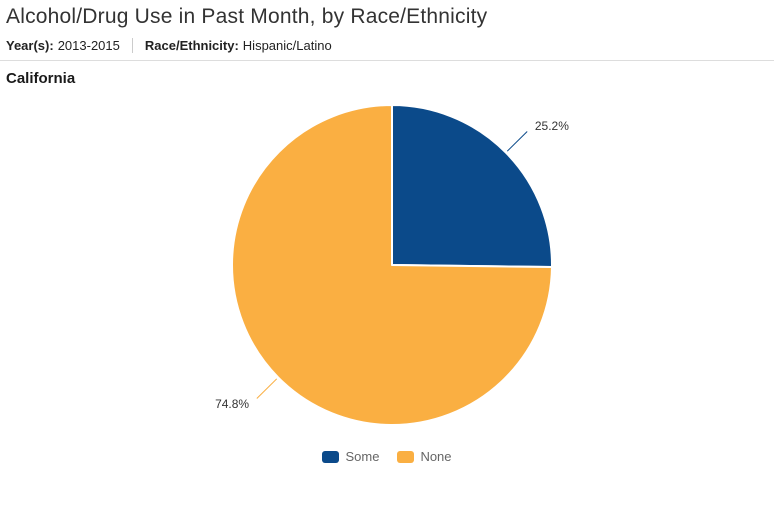 This screenshot has width=774, height=512. Describe the element at coordinates (552, 126) in the screenshot. I see `data-label-some: 25.2%` at that location.